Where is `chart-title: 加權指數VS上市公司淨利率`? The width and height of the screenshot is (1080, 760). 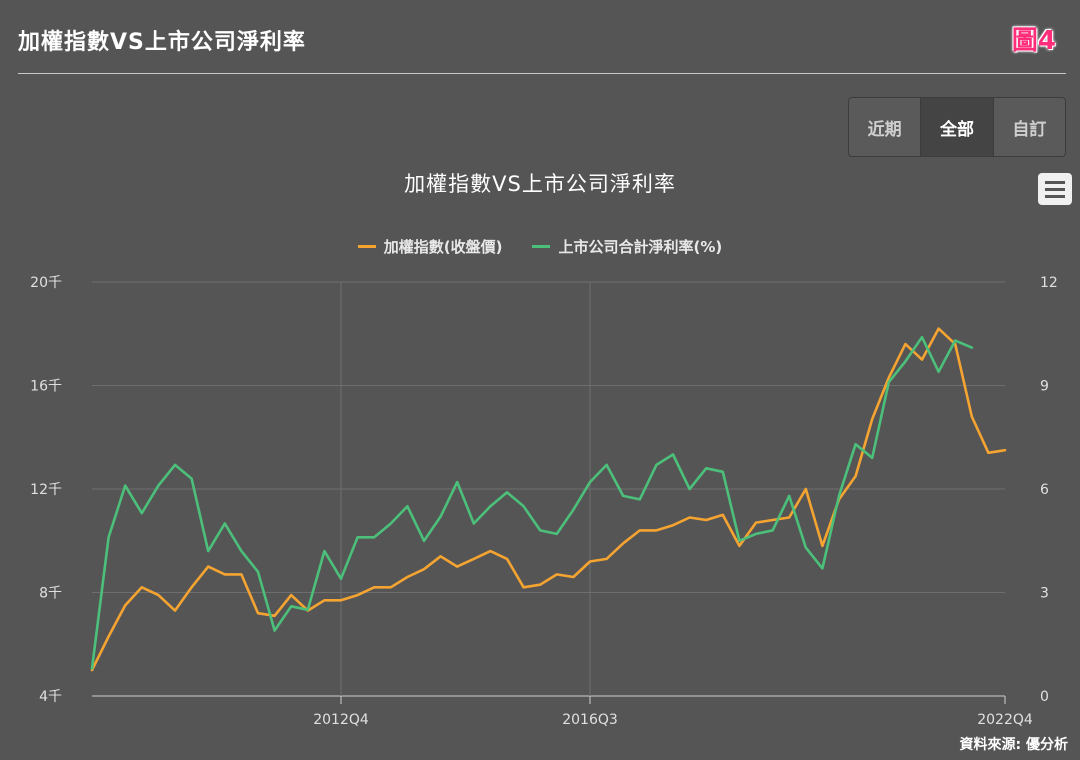
chart-title: 加權指數VS上市公司淨利率 is located at coordinates (540, 184).